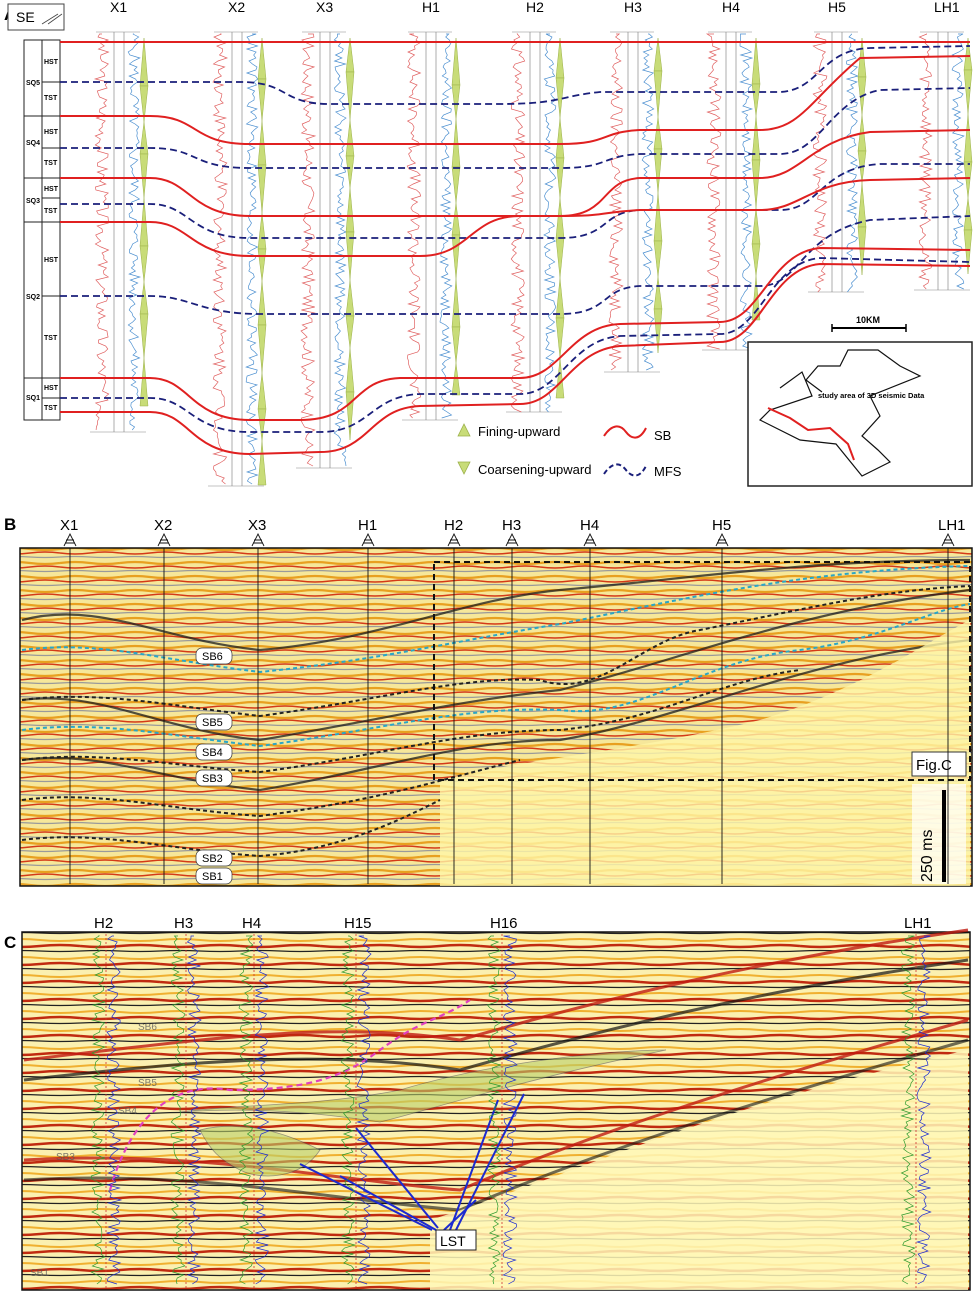 This screenshot has height=1298, width=976. Describe the element at coordinates (36, 17) in the screenshot. I see `direction-box` at that location.